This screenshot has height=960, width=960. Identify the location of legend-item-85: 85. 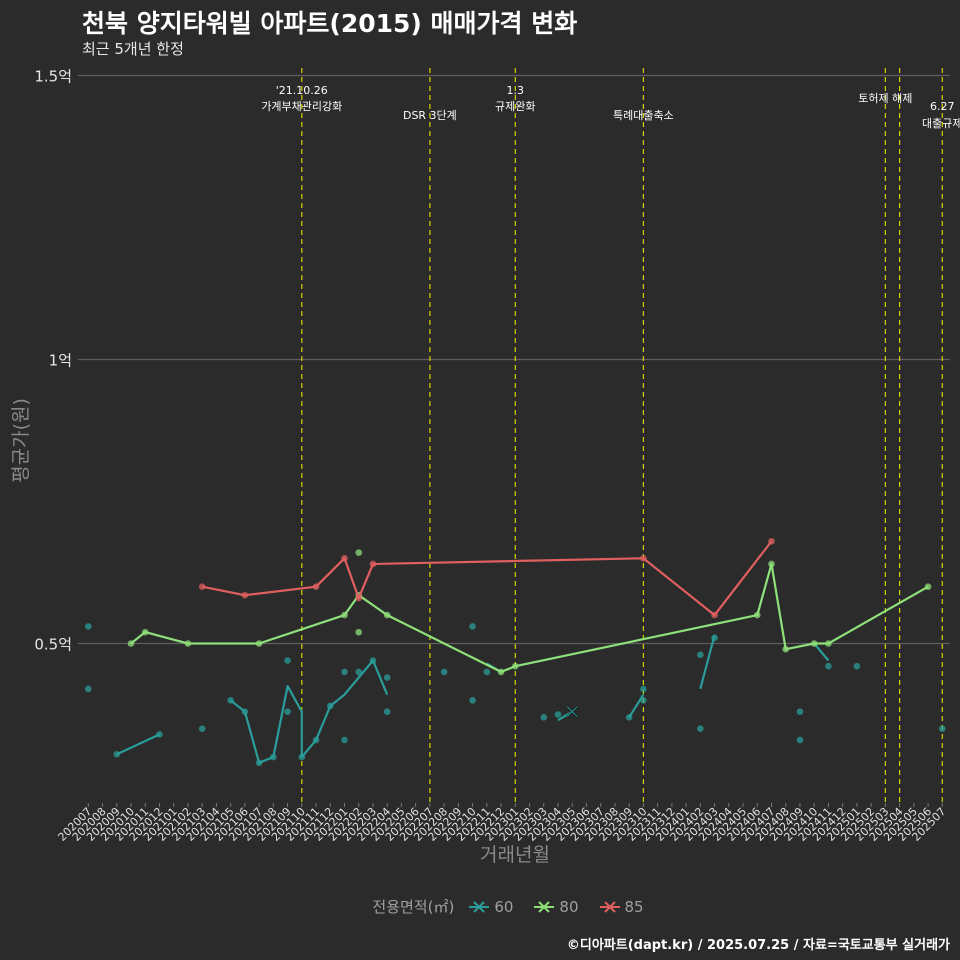
(628, 907).